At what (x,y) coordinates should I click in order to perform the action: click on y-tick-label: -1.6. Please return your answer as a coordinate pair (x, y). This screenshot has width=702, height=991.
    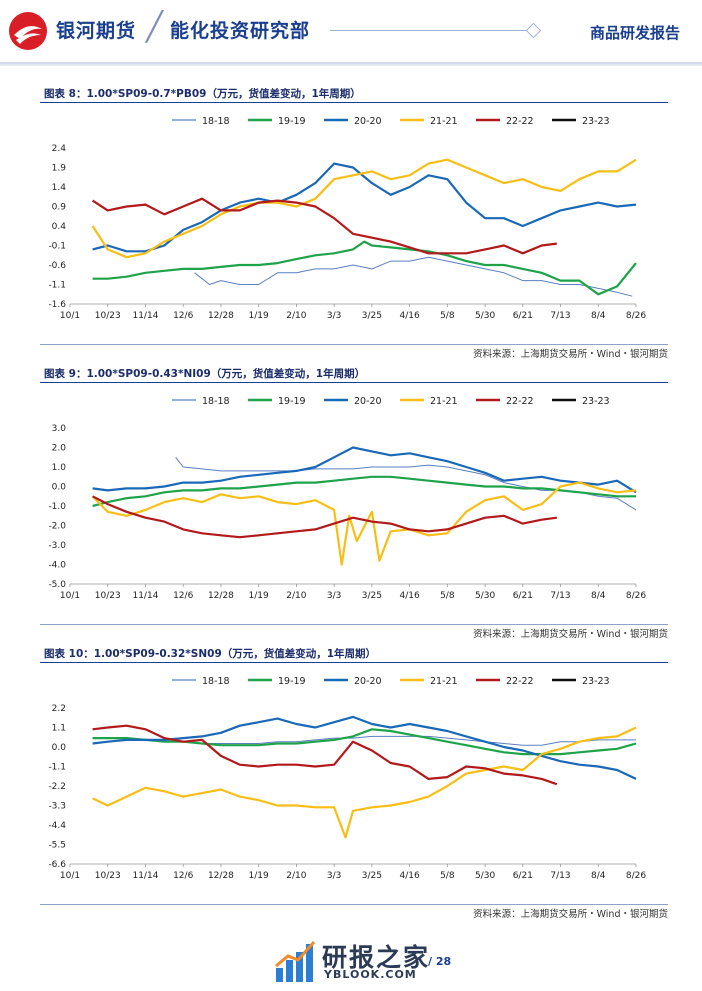
    Looking at the image, I should click on (57, 305).